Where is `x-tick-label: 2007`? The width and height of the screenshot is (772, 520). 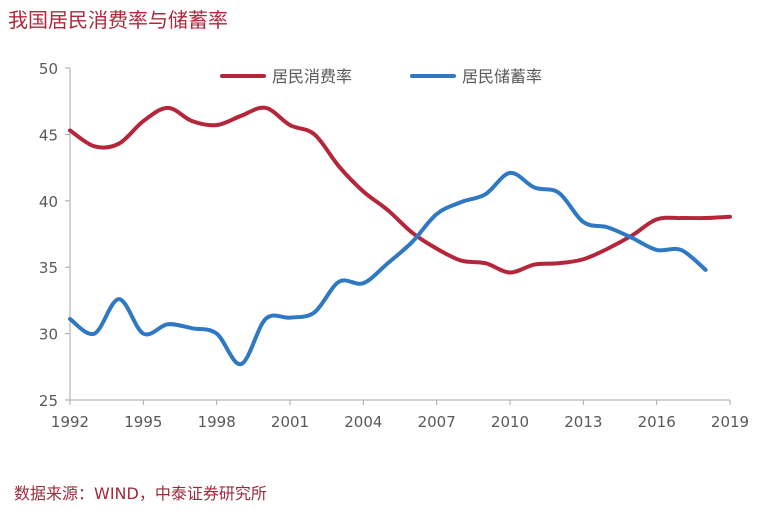 x-tick-label: 2007 is located at coordinates (437, 422).